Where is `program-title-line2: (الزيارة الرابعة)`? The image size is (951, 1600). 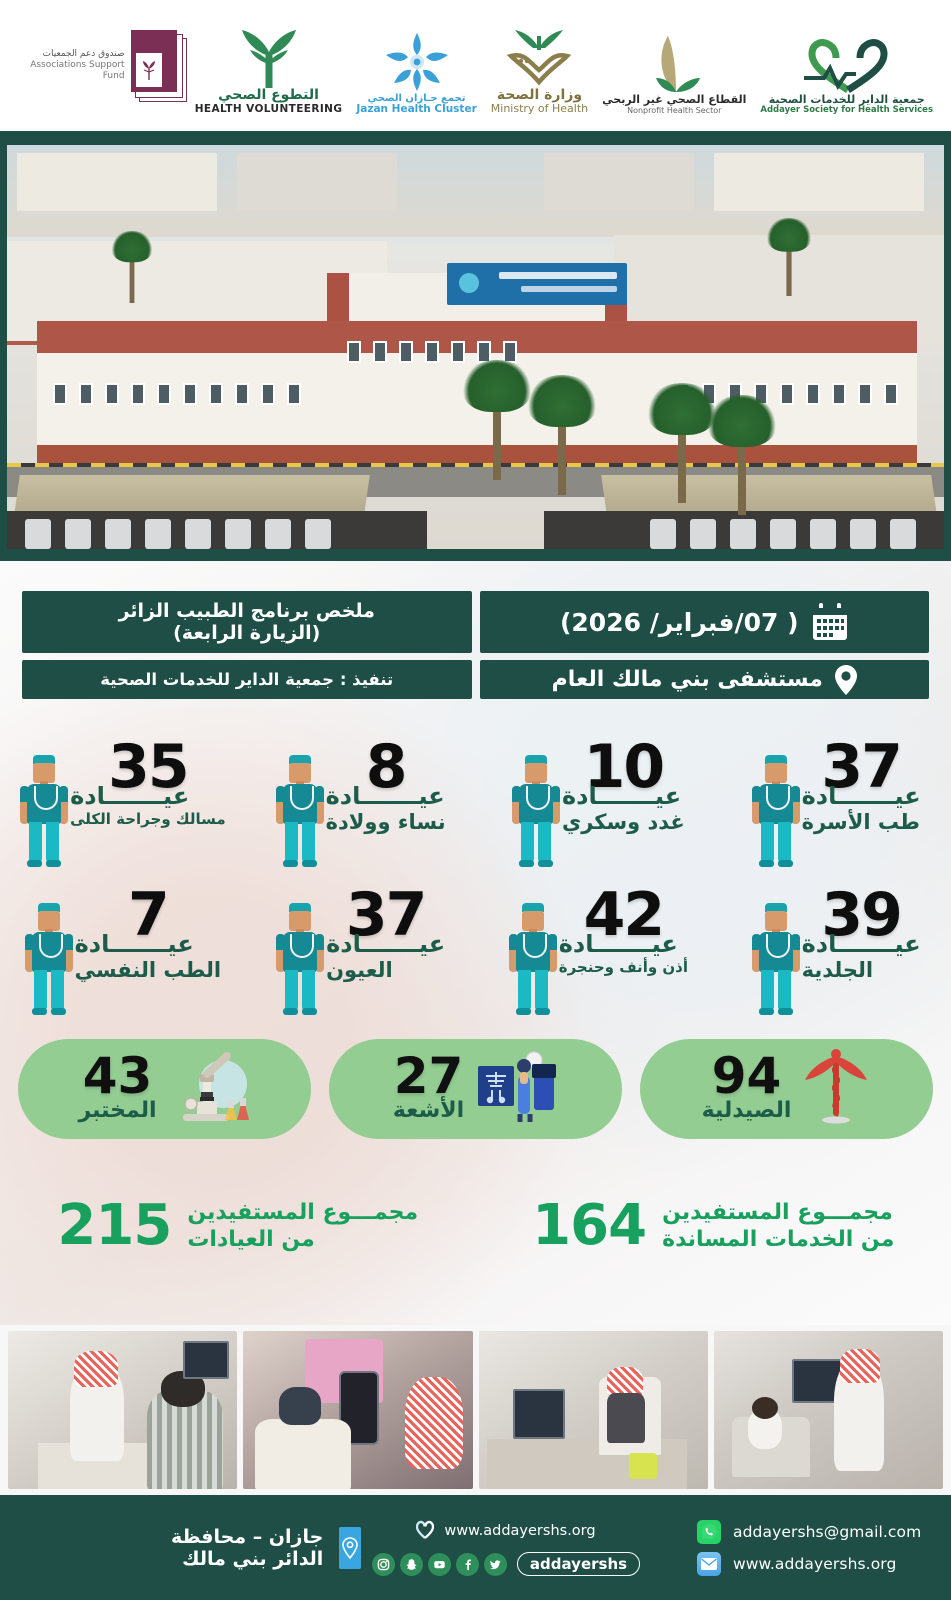 program-title-line2: (الزيارة الرابعة) is located at coordinates (247, 633).